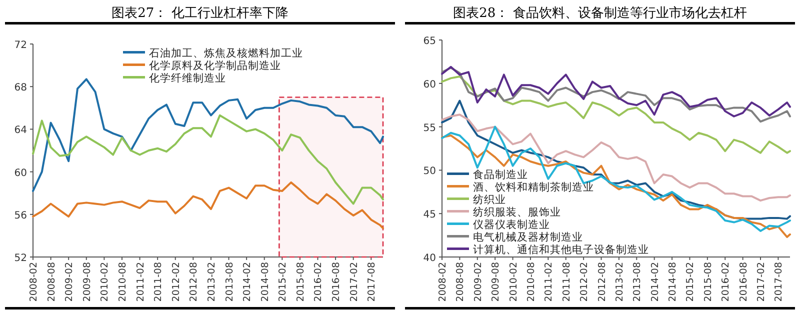 The height and width of the screenshot is (330, 800). What do you see at coordinates (533, 187) in the screenshot?
I see `legend-label: 酒、饮料和精制茶制造业` at bounding box center [533, 187].